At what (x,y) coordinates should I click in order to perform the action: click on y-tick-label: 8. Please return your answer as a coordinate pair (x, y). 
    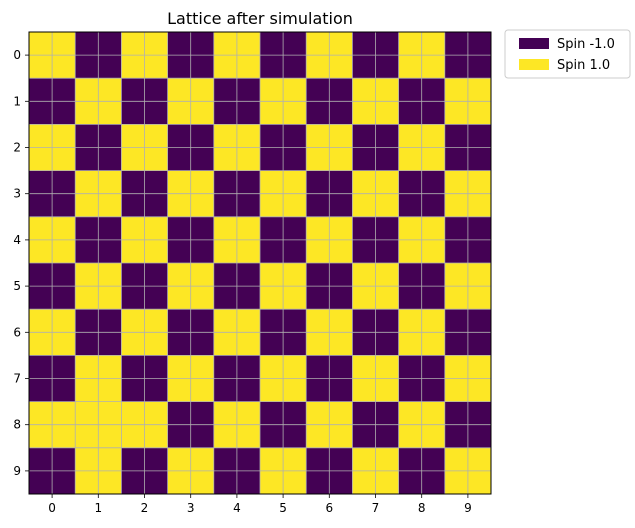
    Looking at the image, I should click on (17, 425).